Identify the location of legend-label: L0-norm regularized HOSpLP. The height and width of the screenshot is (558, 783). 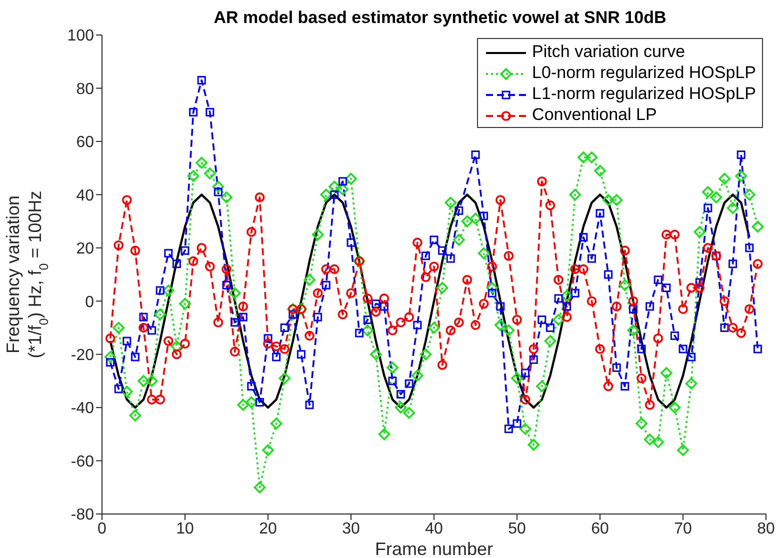
(644, 72).